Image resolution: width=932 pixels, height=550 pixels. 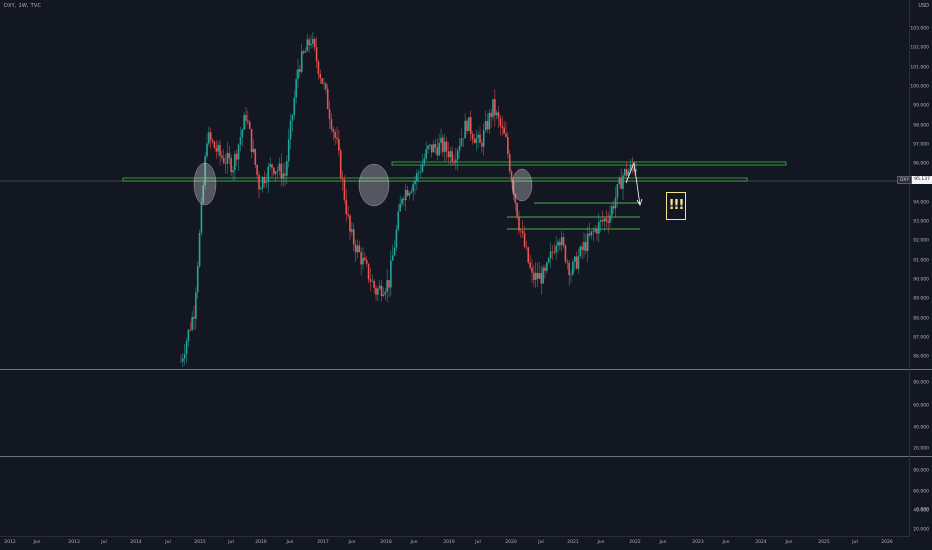 What do you see at coordinates (919, 87) in the screenshot?
I see `price-tick: 100.000` at bounding box center [919, 87].